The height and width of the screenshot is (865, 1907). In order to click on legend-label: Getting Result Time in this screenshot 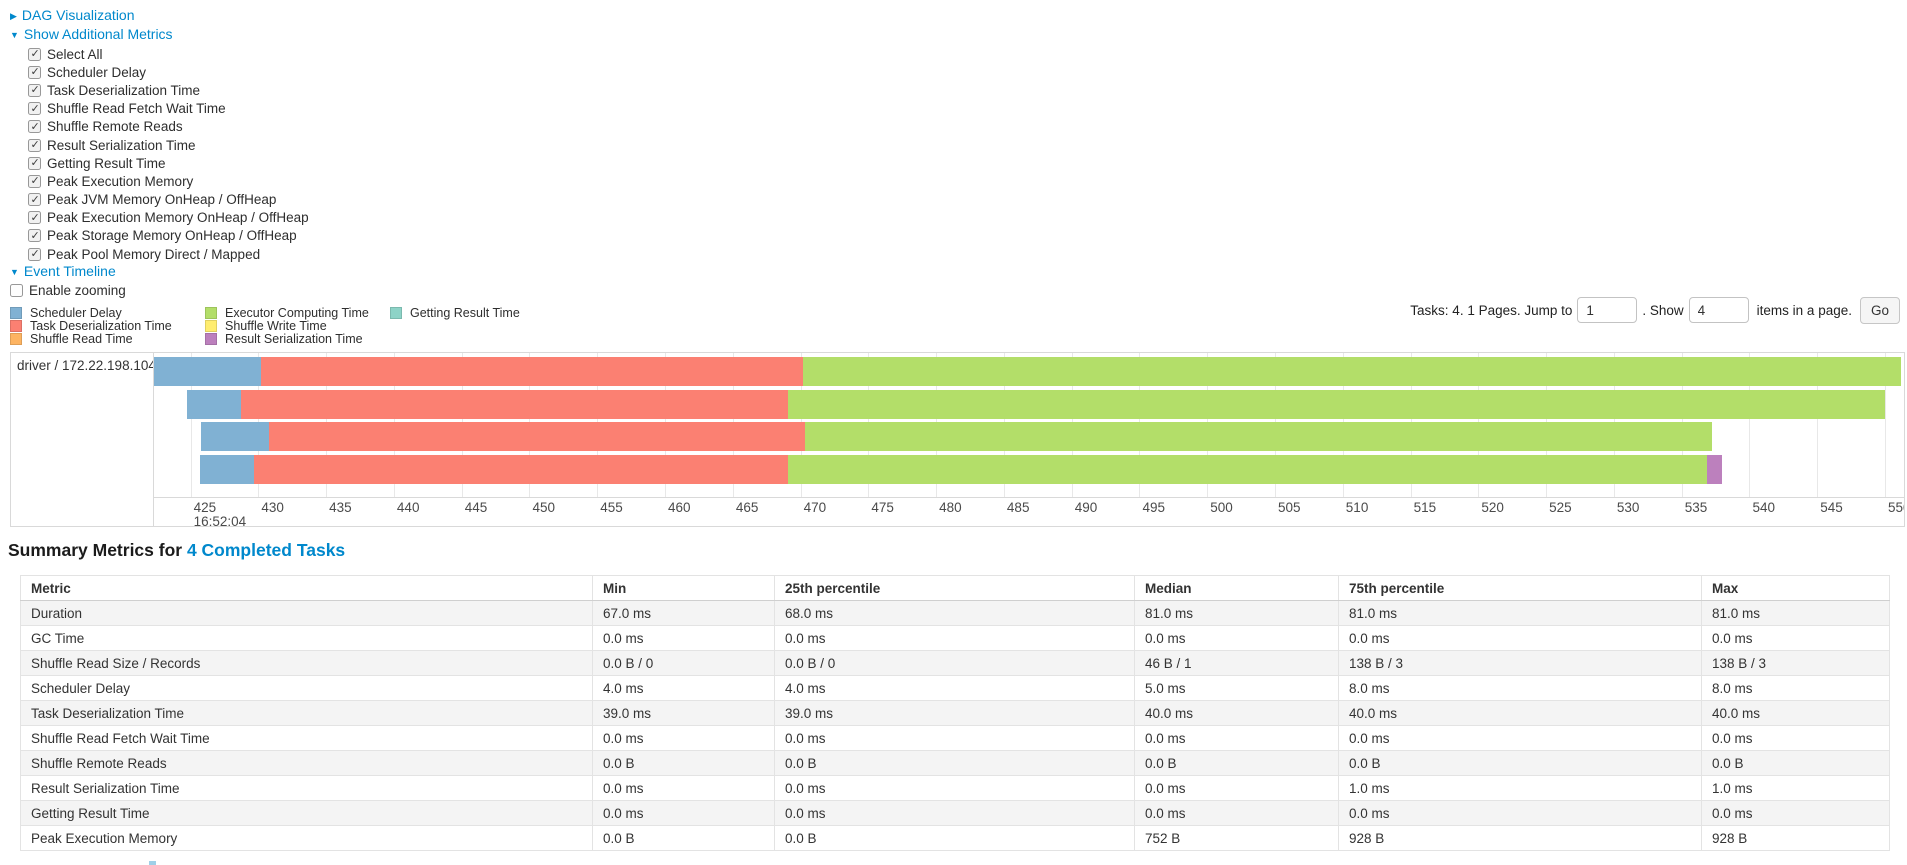, I will do `click(465, 313)`.